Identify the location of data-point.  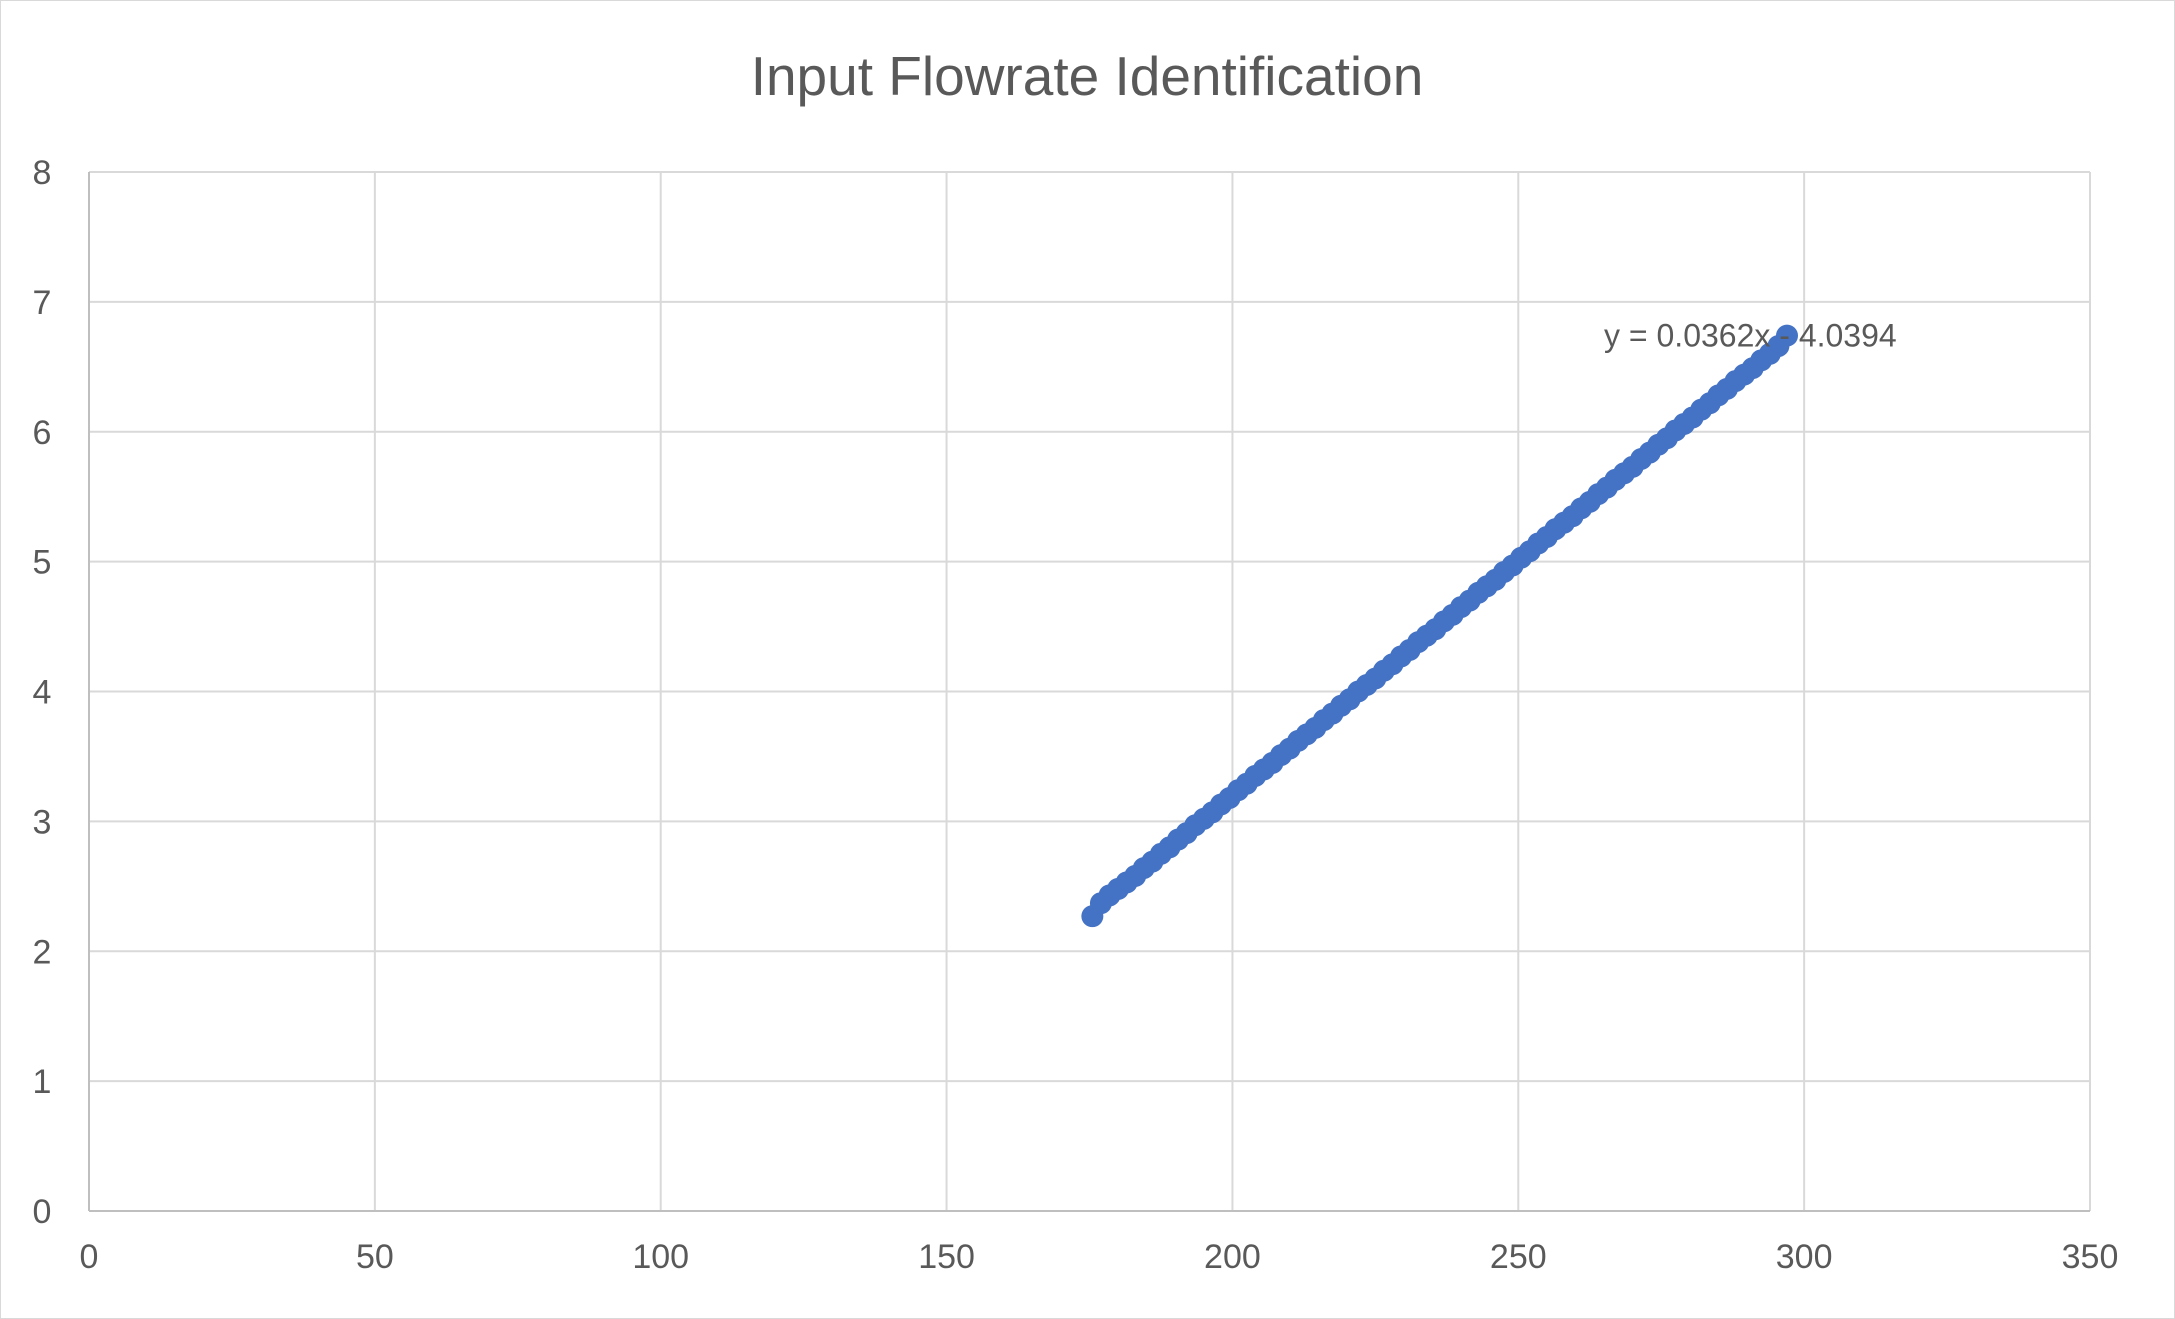
(1786, 335).